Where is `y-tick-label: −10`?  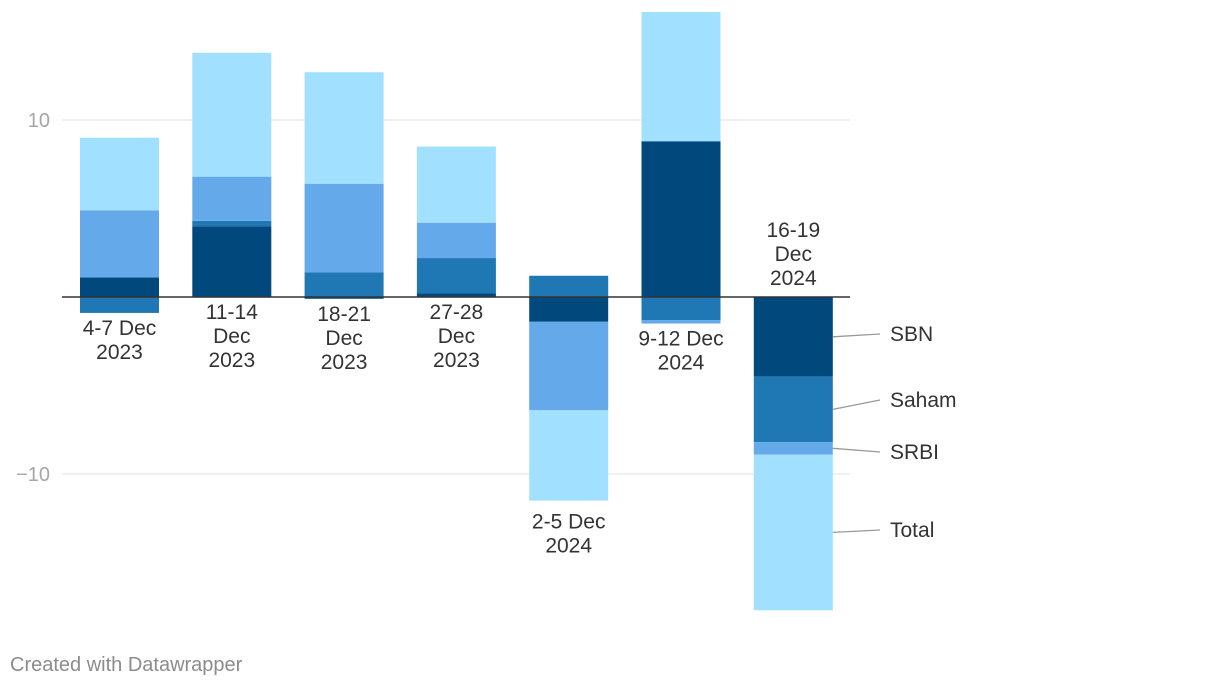
y-tick-label: −10 is located at coordinates (33, 475).